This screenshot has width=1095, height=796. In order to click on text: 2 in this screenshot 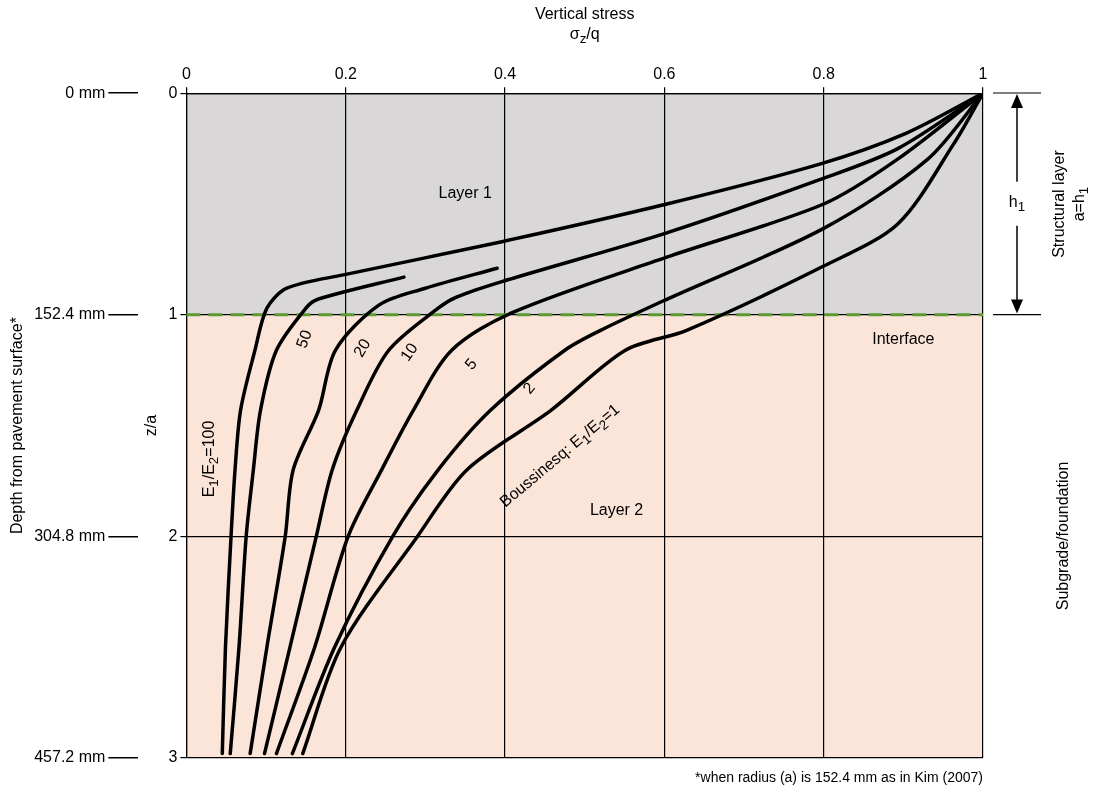, I will do `click(529, 387)`.